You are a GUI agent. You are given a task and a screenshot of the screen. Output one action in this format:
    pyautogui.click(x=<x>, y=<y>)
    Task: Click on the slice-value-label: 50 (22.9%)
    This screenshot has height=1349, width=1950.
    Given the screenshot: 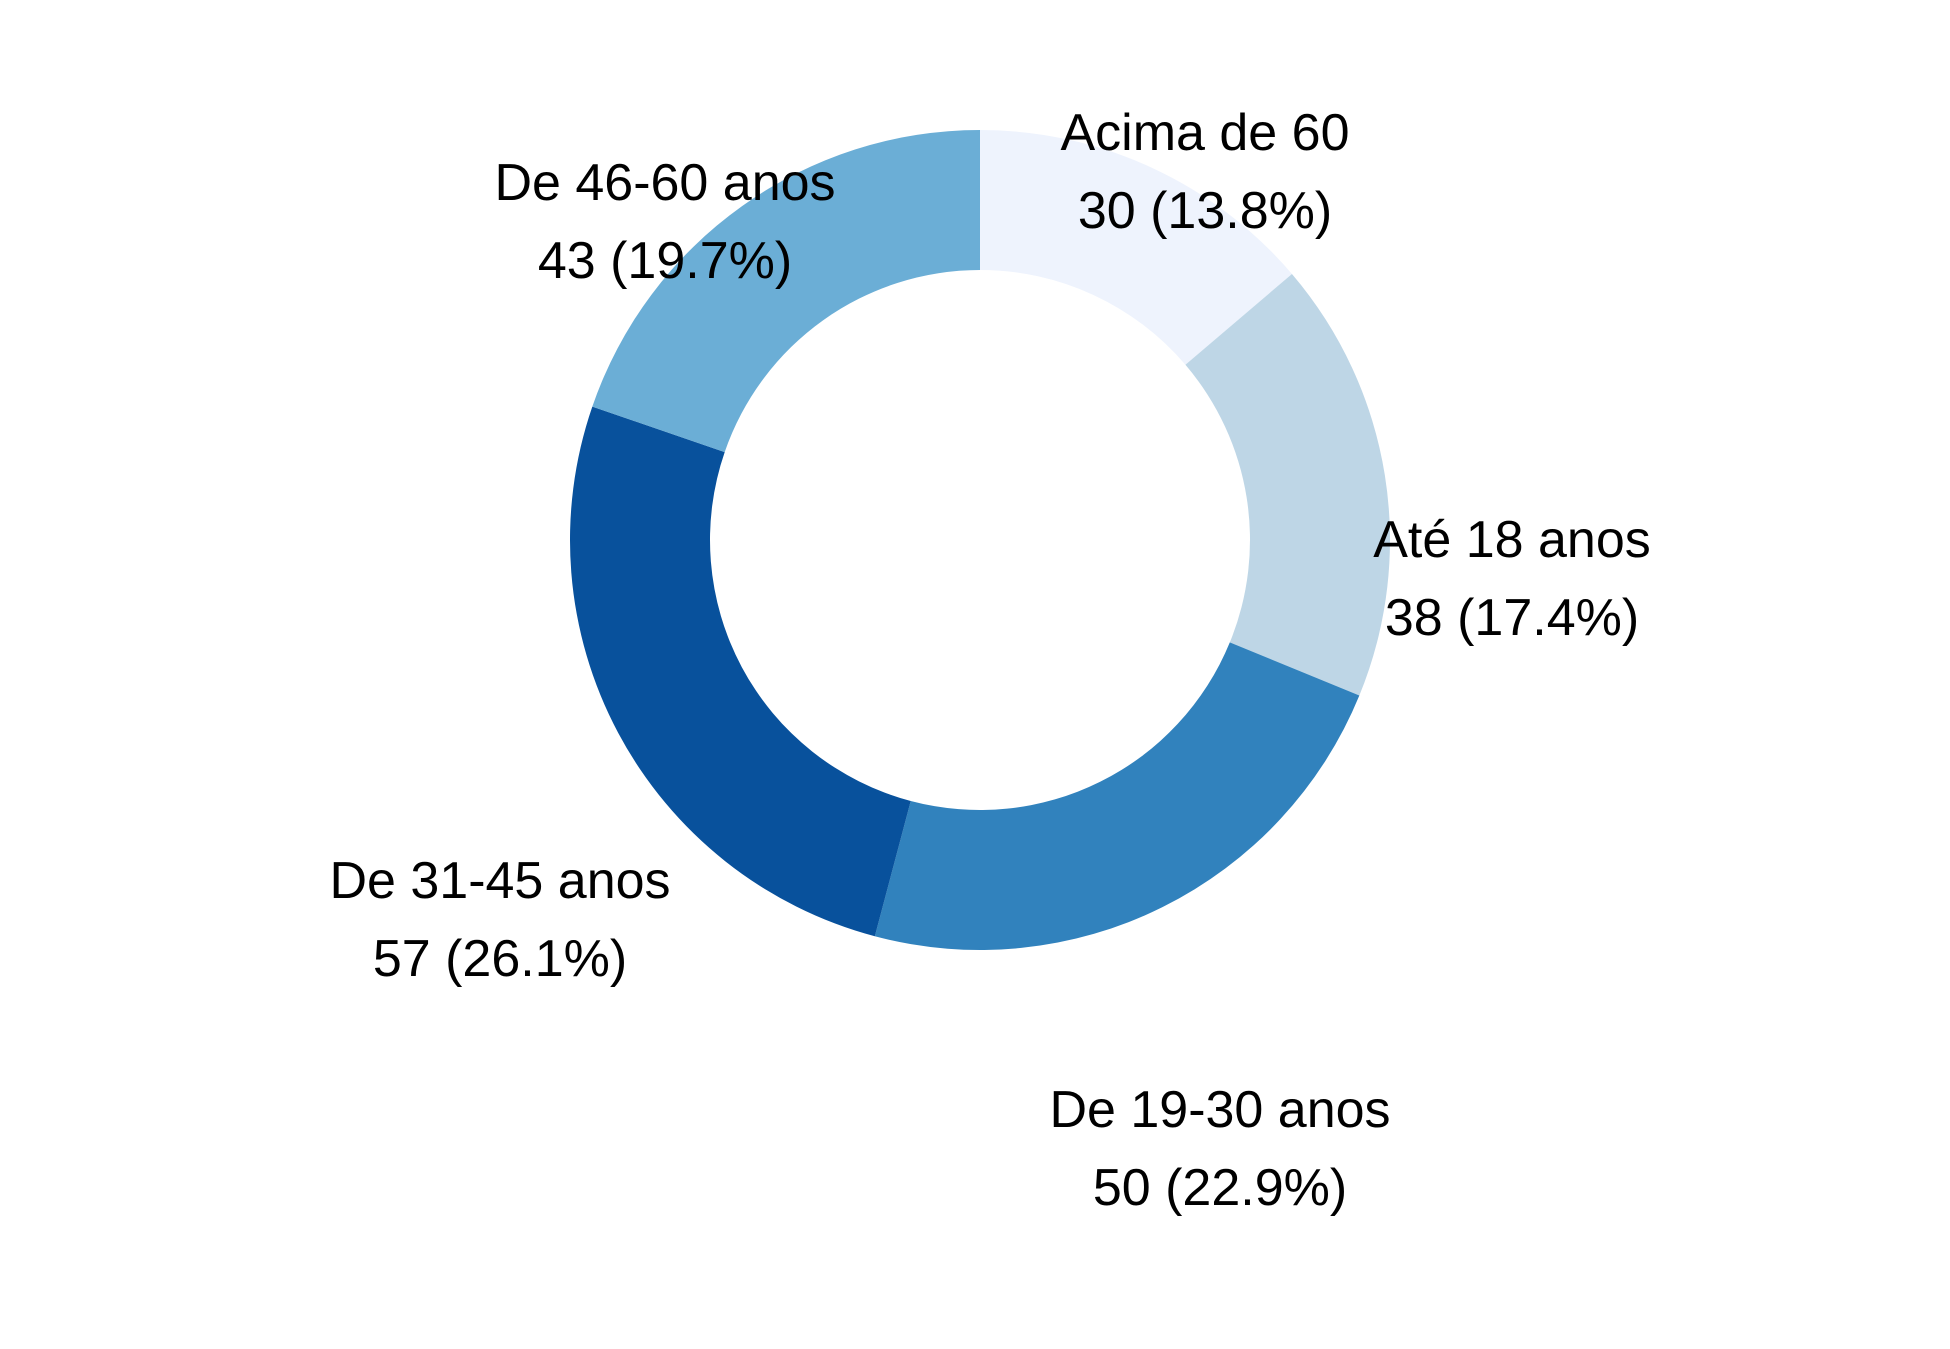 What is the action you would take?
    pyautogui.click(x=1220, y=1188)
    